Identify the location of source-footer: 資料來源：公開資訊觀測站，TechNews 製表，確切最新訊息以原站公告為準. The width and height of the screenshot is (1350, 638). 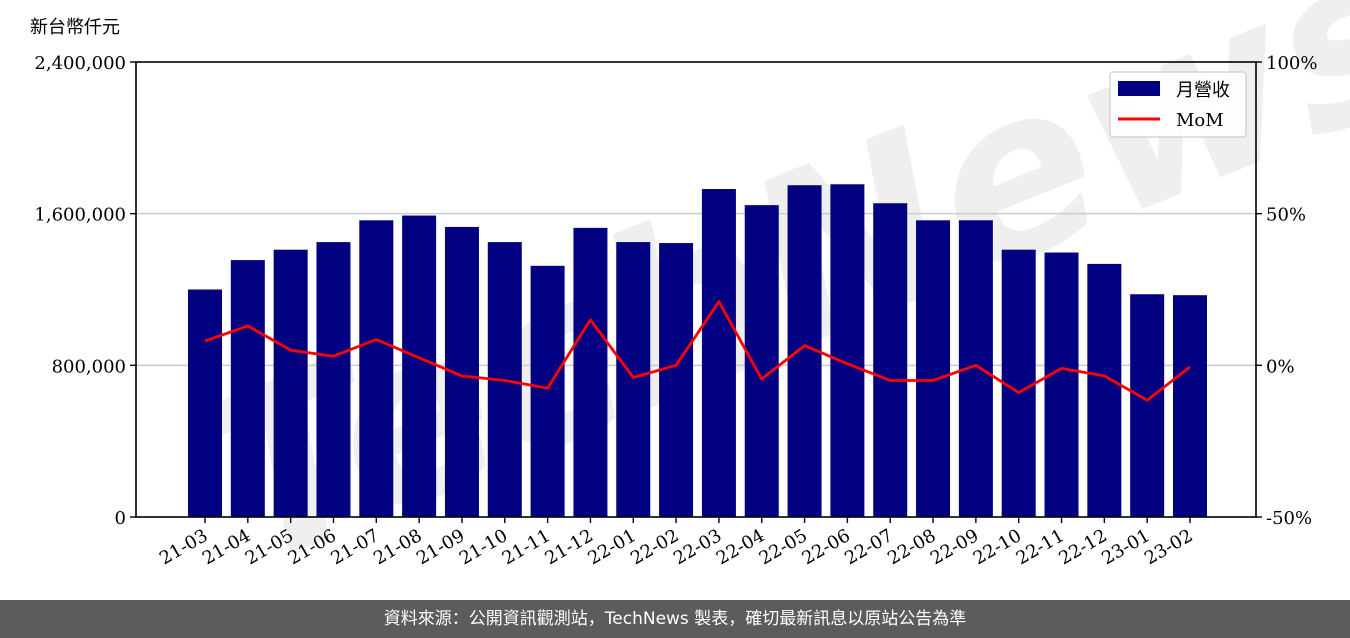
(675, 619).